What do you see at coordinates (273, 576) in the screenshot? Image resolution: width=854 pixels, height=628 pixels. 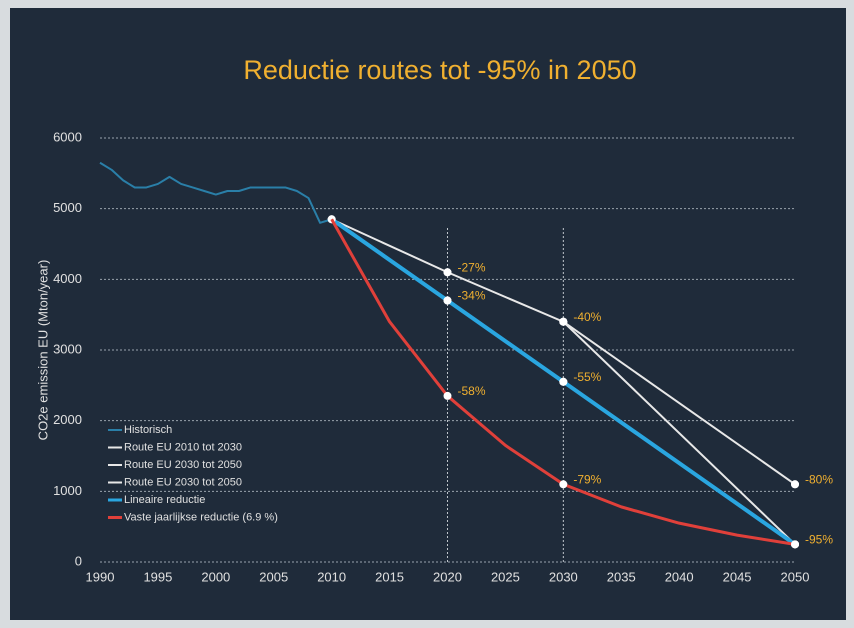 I see `x-tick-label: 2005` at bounding box center [273, 576].